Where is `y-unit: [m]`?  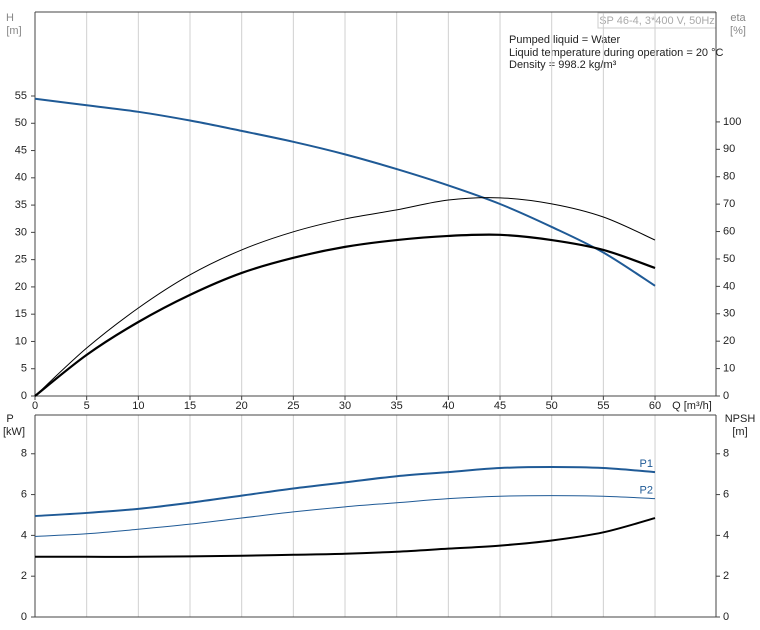 y-unit: [m] is located at coordinates (13, 31).